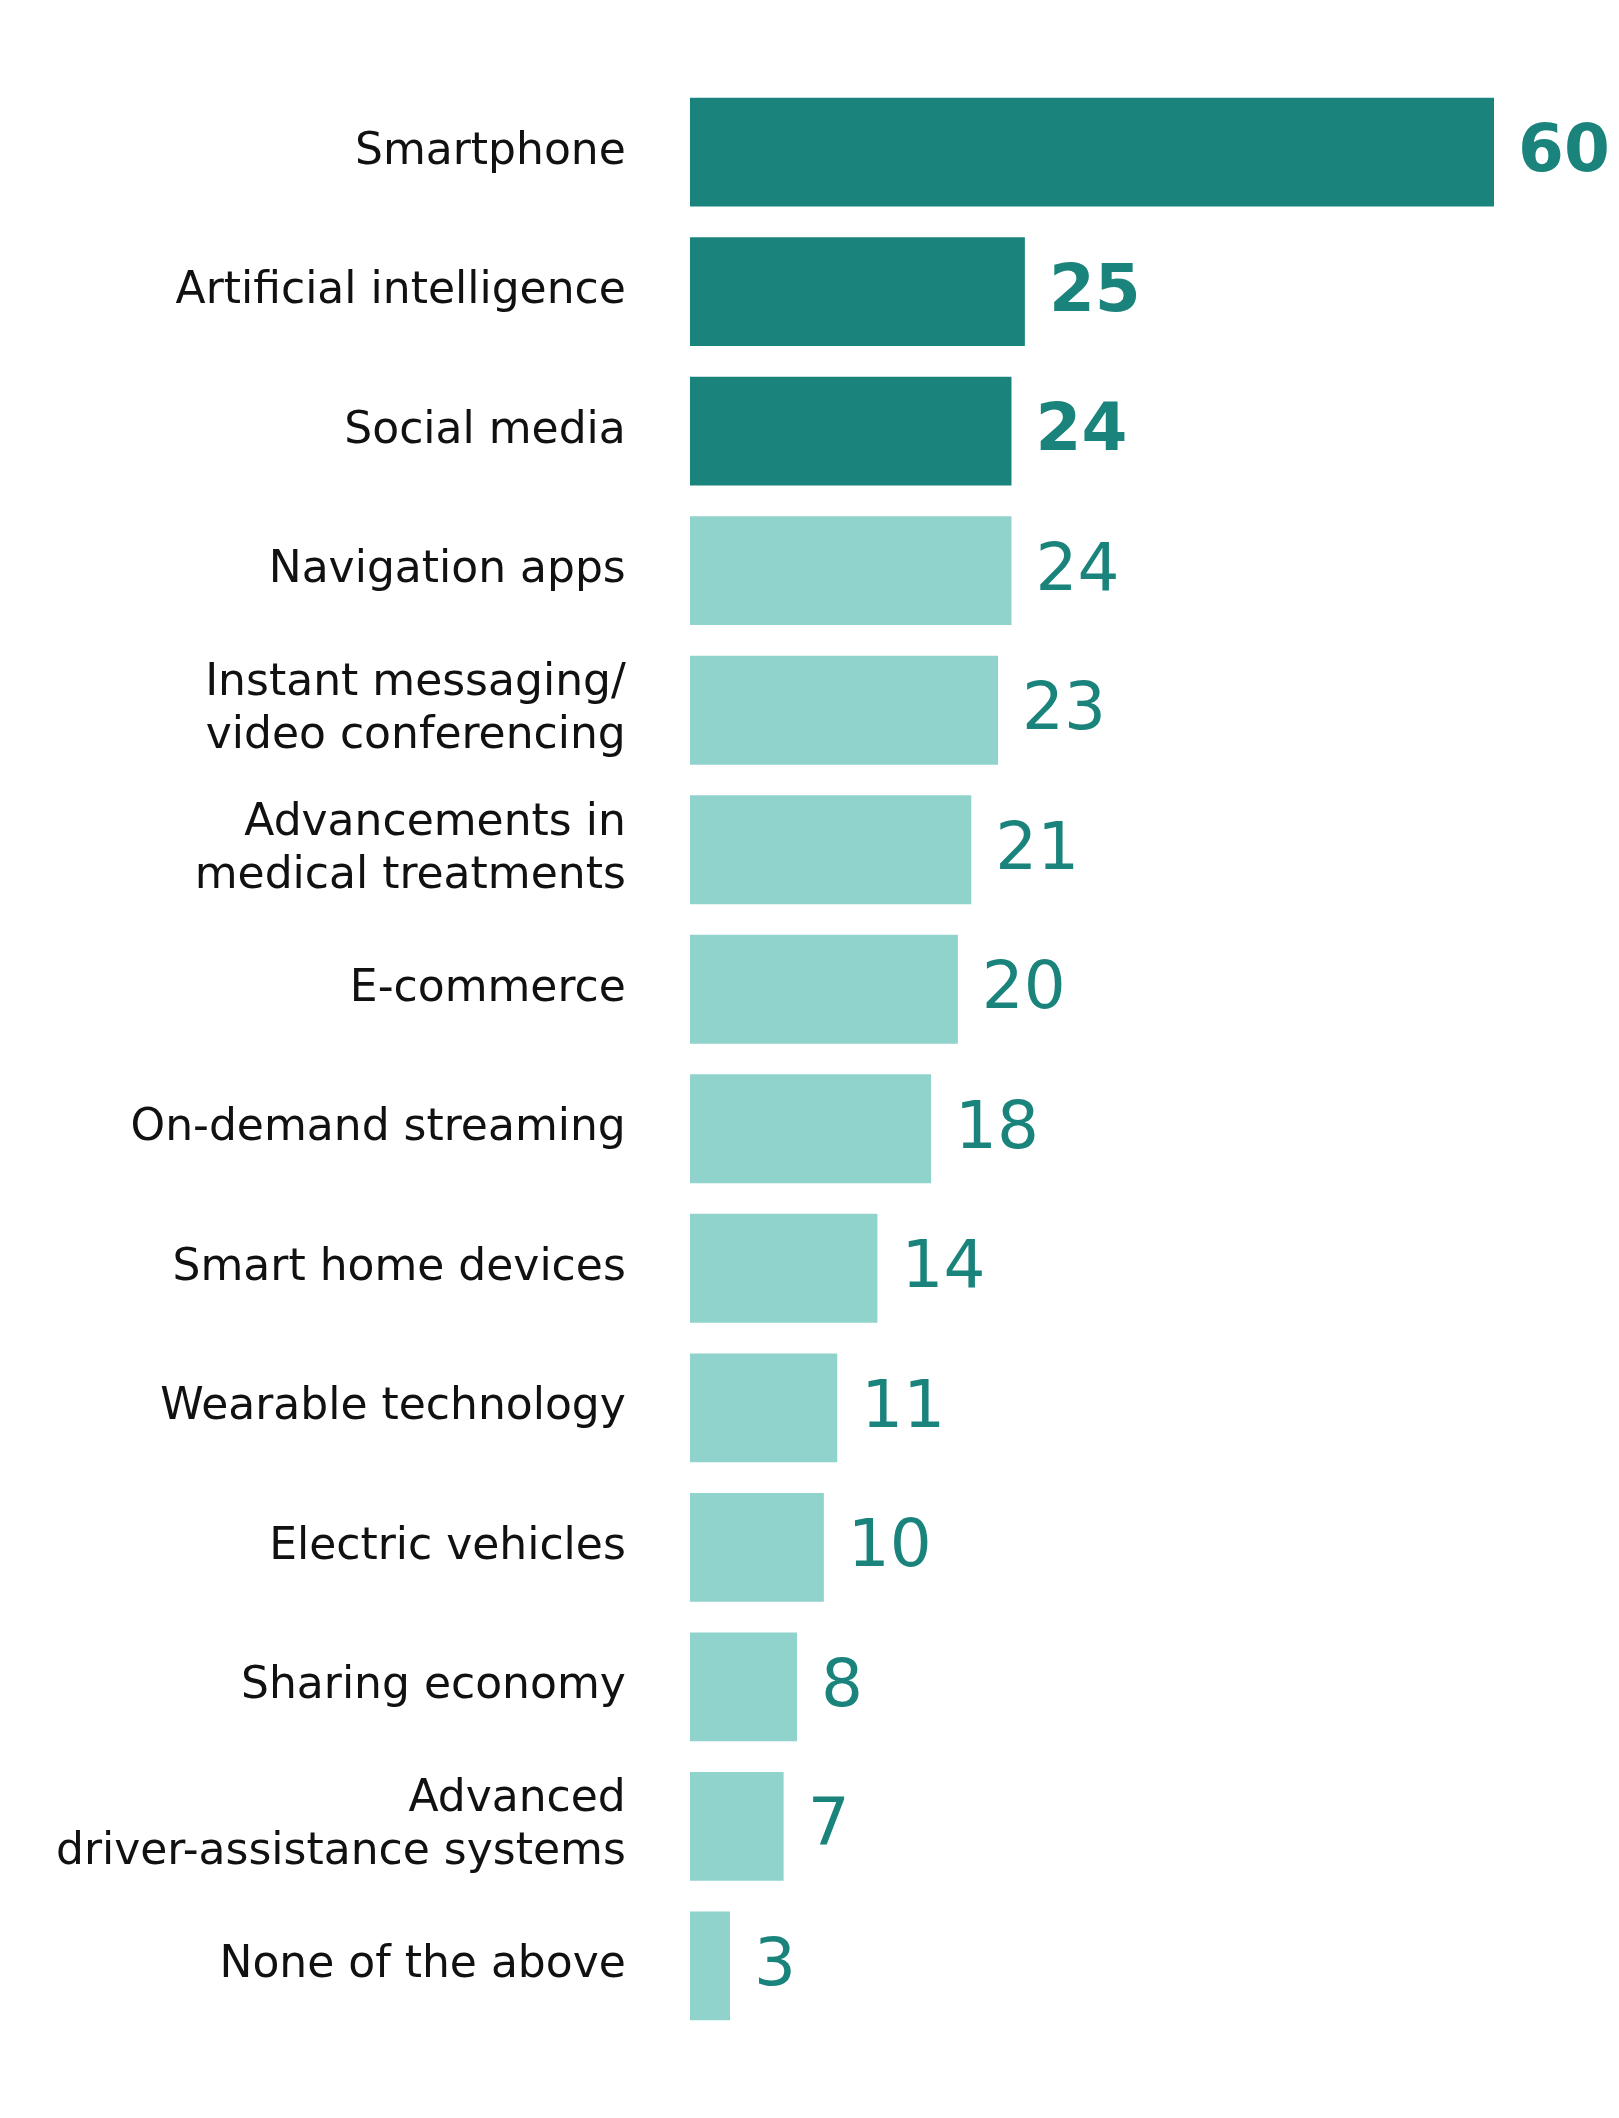  What do you see at coordinates (1023, 986) in the screenshot?
I see `data-label: 20` at bounding box center [1023, 986].